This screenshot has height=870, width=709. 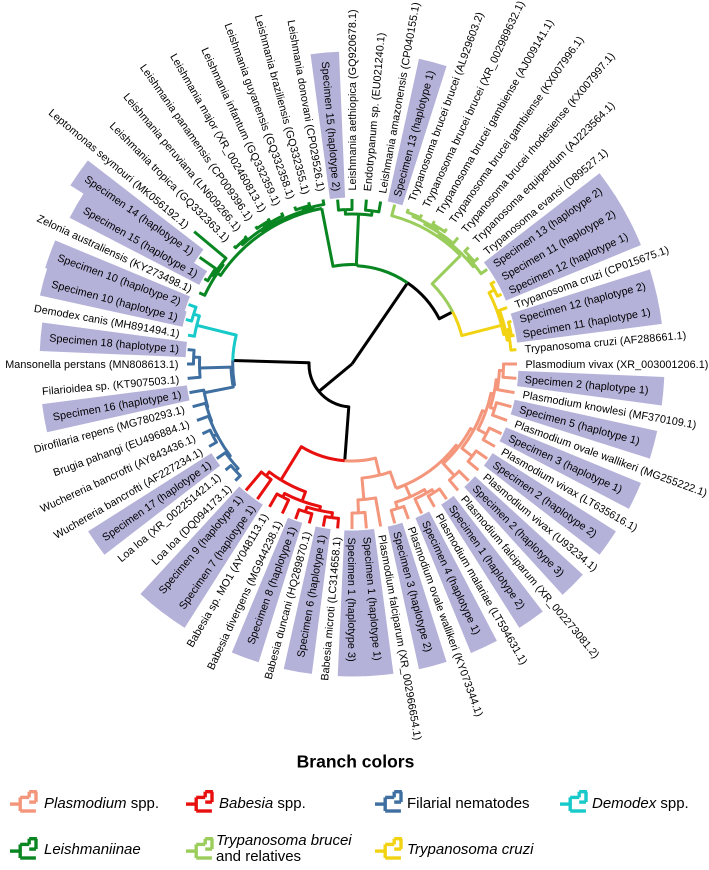 What do you see at coordinates (356, 762) in the screenshot?
I see `svg-text: Branch colors` at bounding box center [356, 762].